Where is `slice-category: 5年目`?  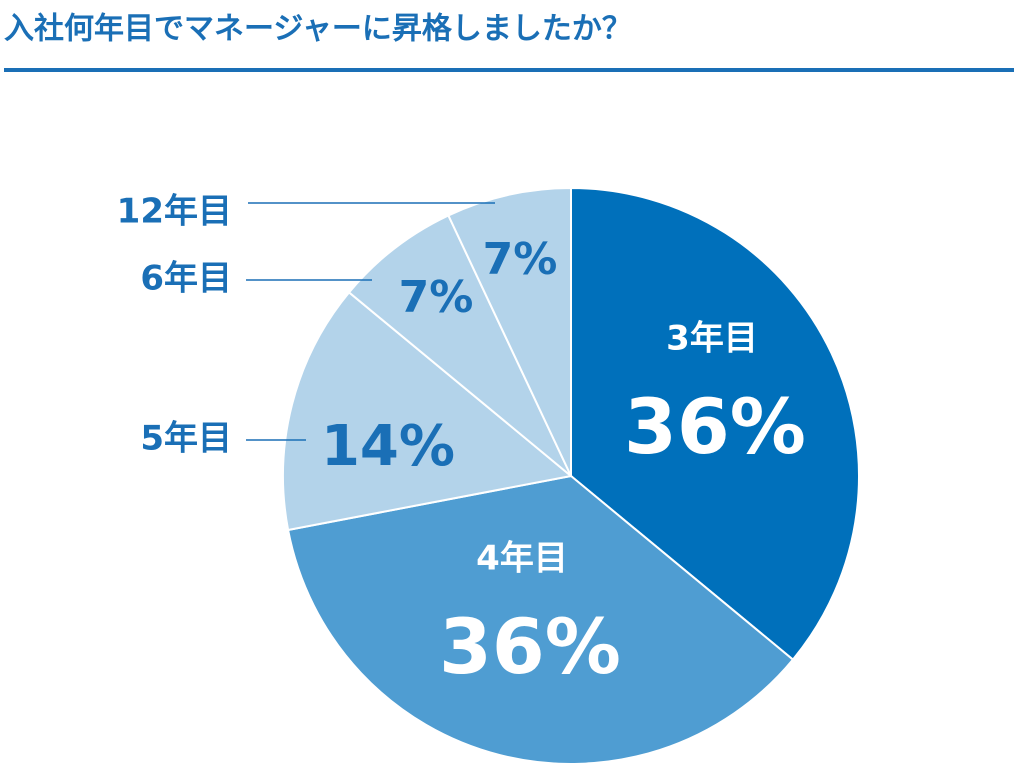
slice-category: 5年目 is located at coordinates (186, 439).